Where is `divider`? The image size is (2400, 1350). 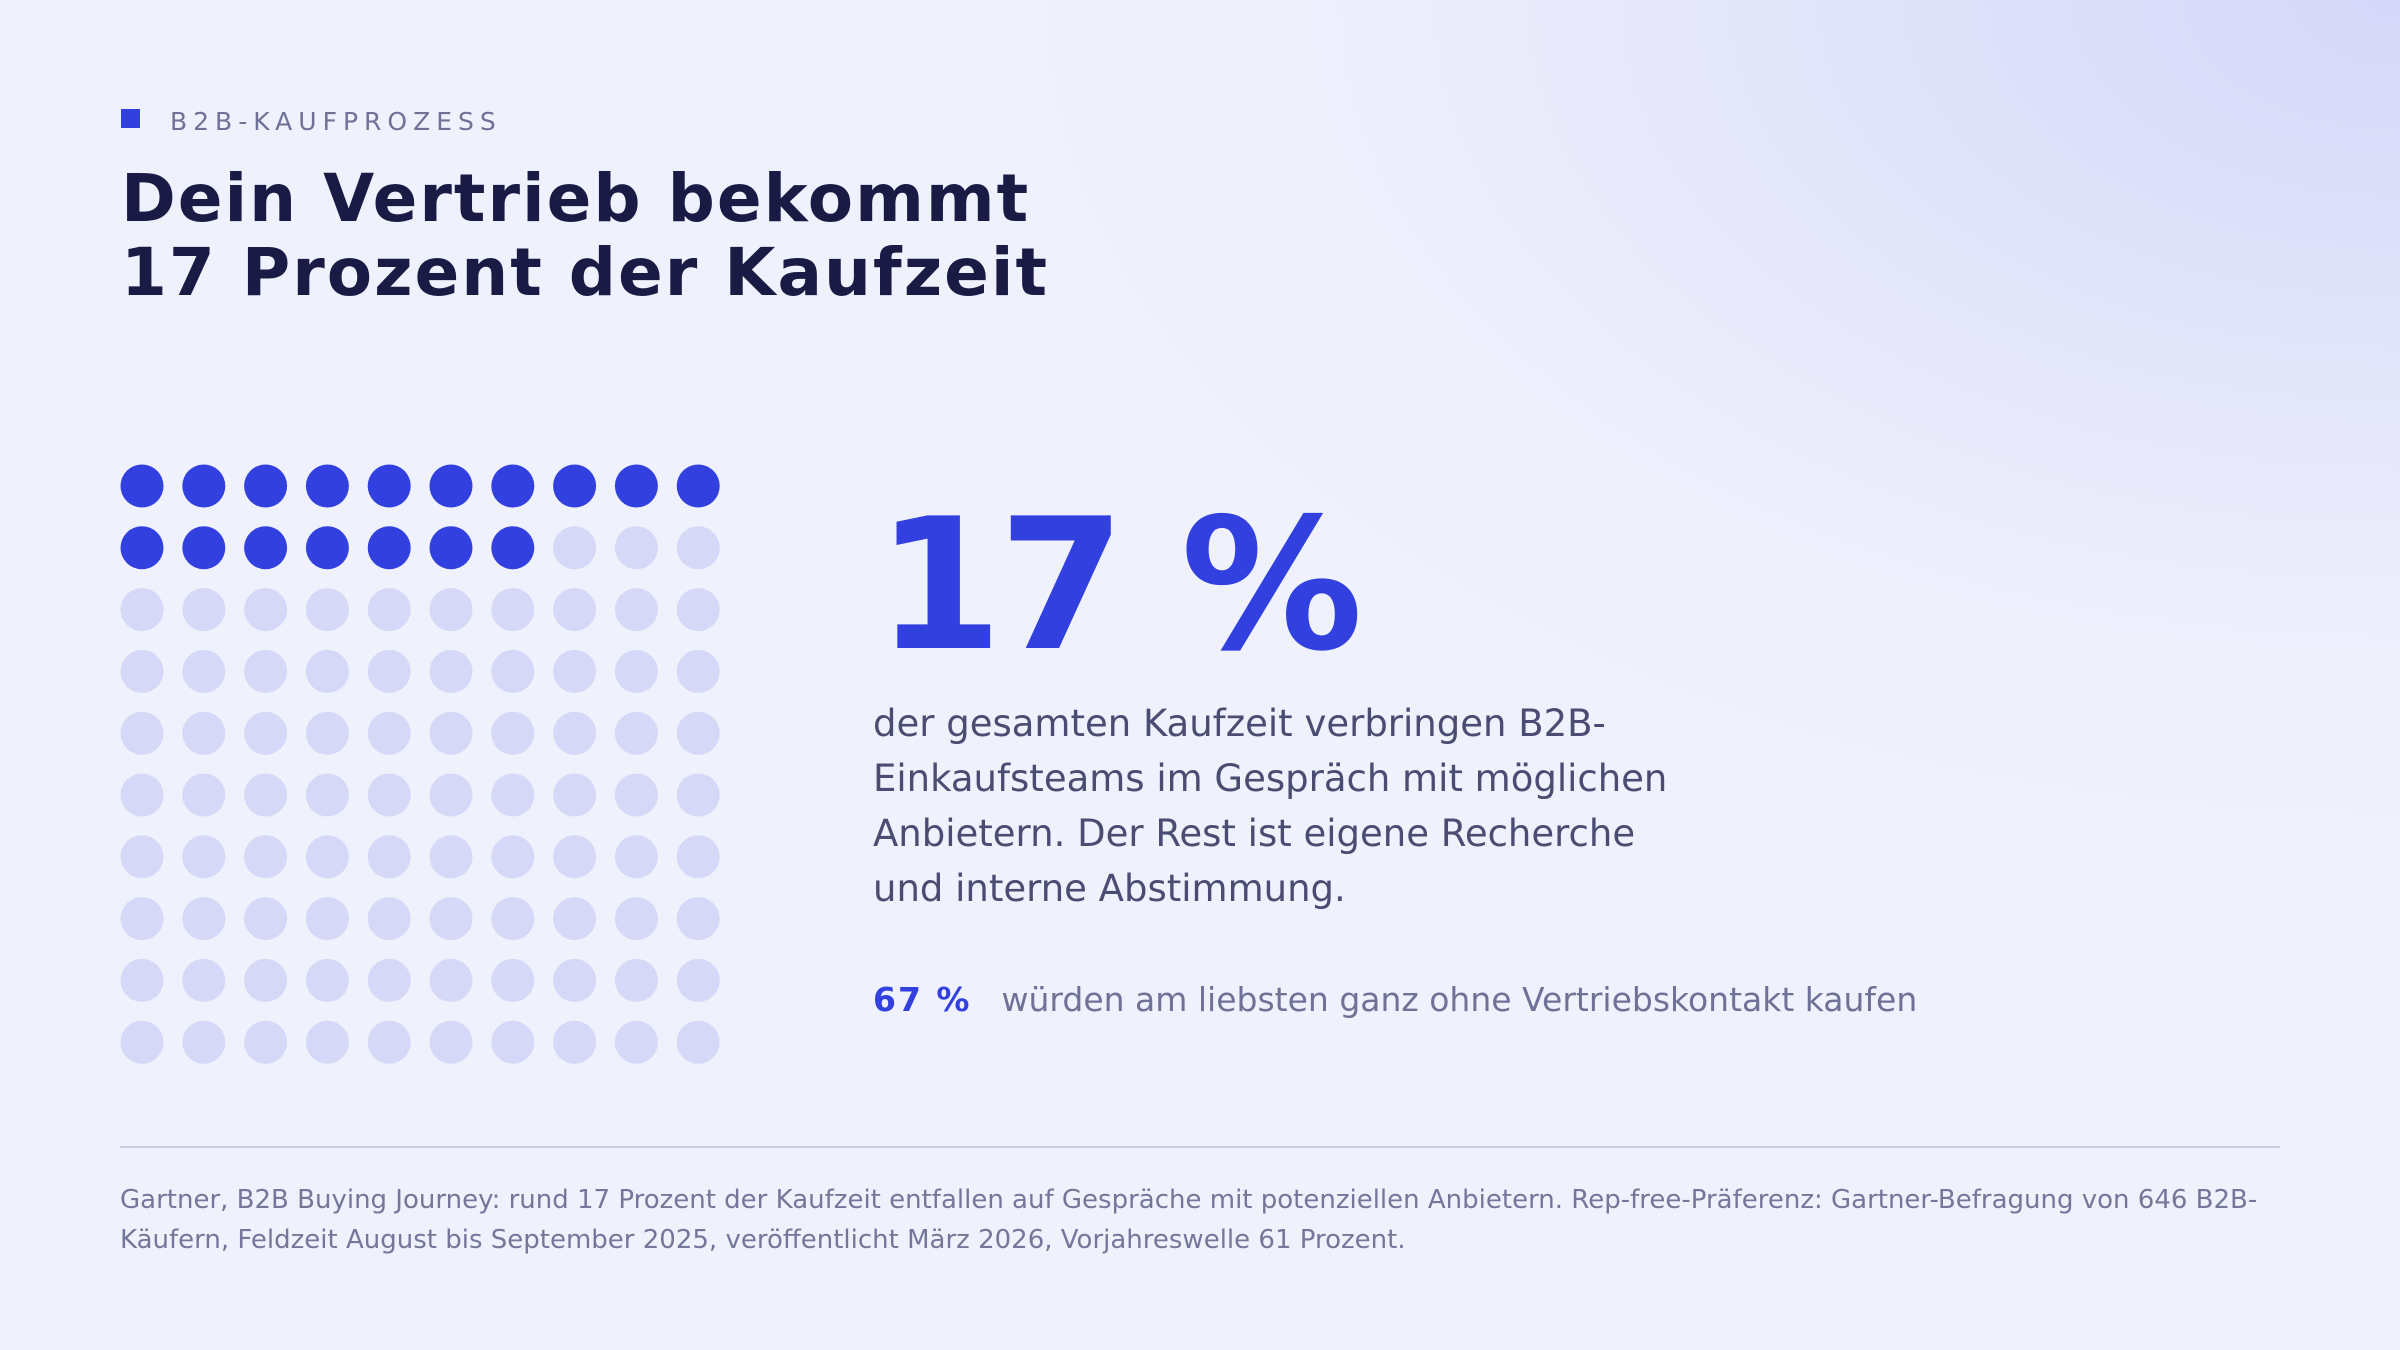
divider is located at coordinates (1200, 1147).